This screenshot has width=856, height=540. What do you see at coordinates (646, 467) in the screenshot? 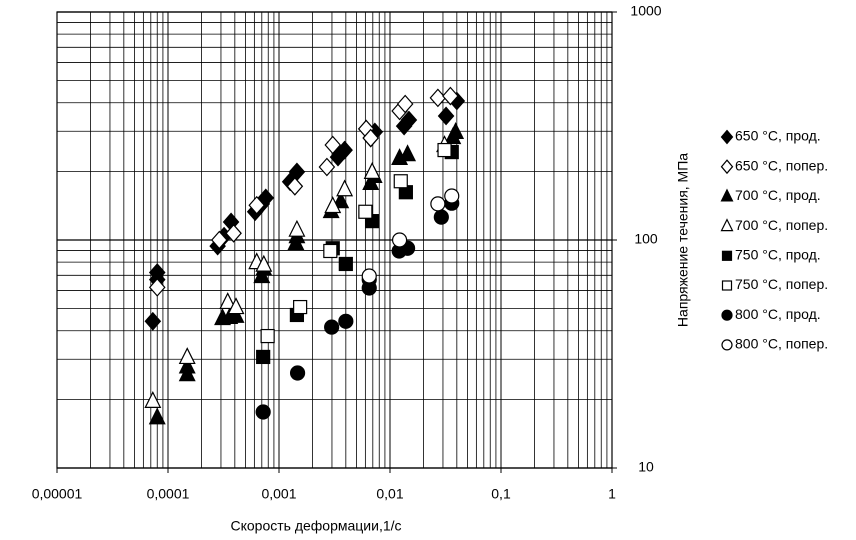
I see `y-tick-label: 10` at bounding box center [646, 467].